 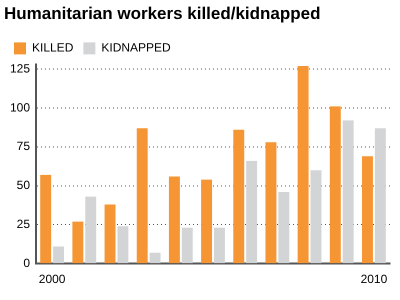 I want to click on y-tick-label: 75, so click(x=23, y=146).